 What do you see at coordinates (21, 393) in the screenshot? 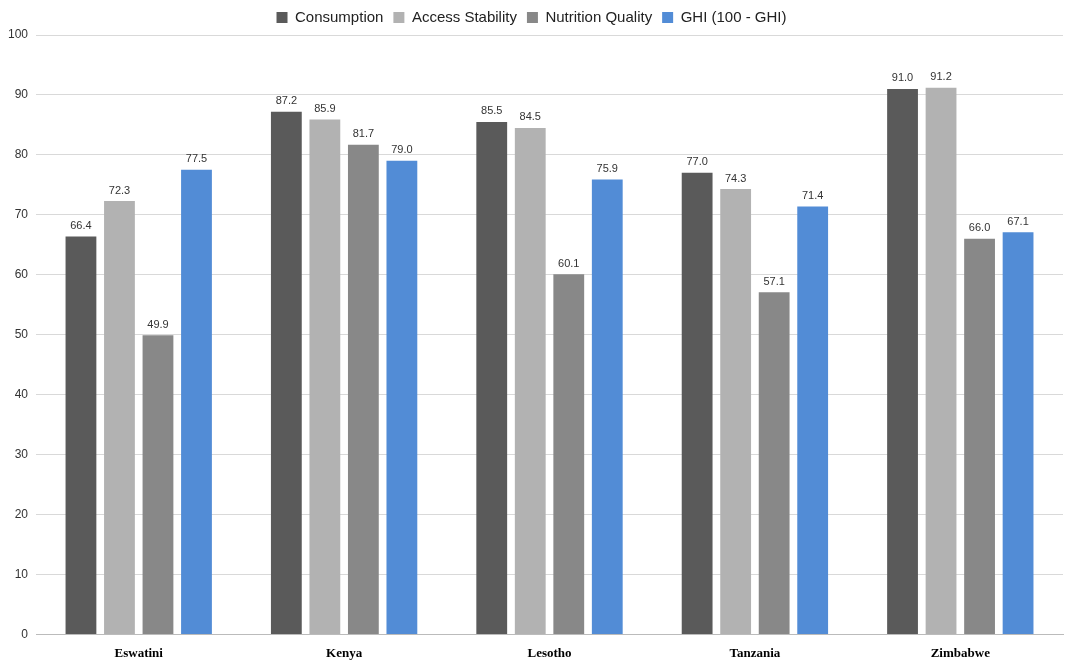
I see `y-tick-label: 40` at bounding box center [21, 393].